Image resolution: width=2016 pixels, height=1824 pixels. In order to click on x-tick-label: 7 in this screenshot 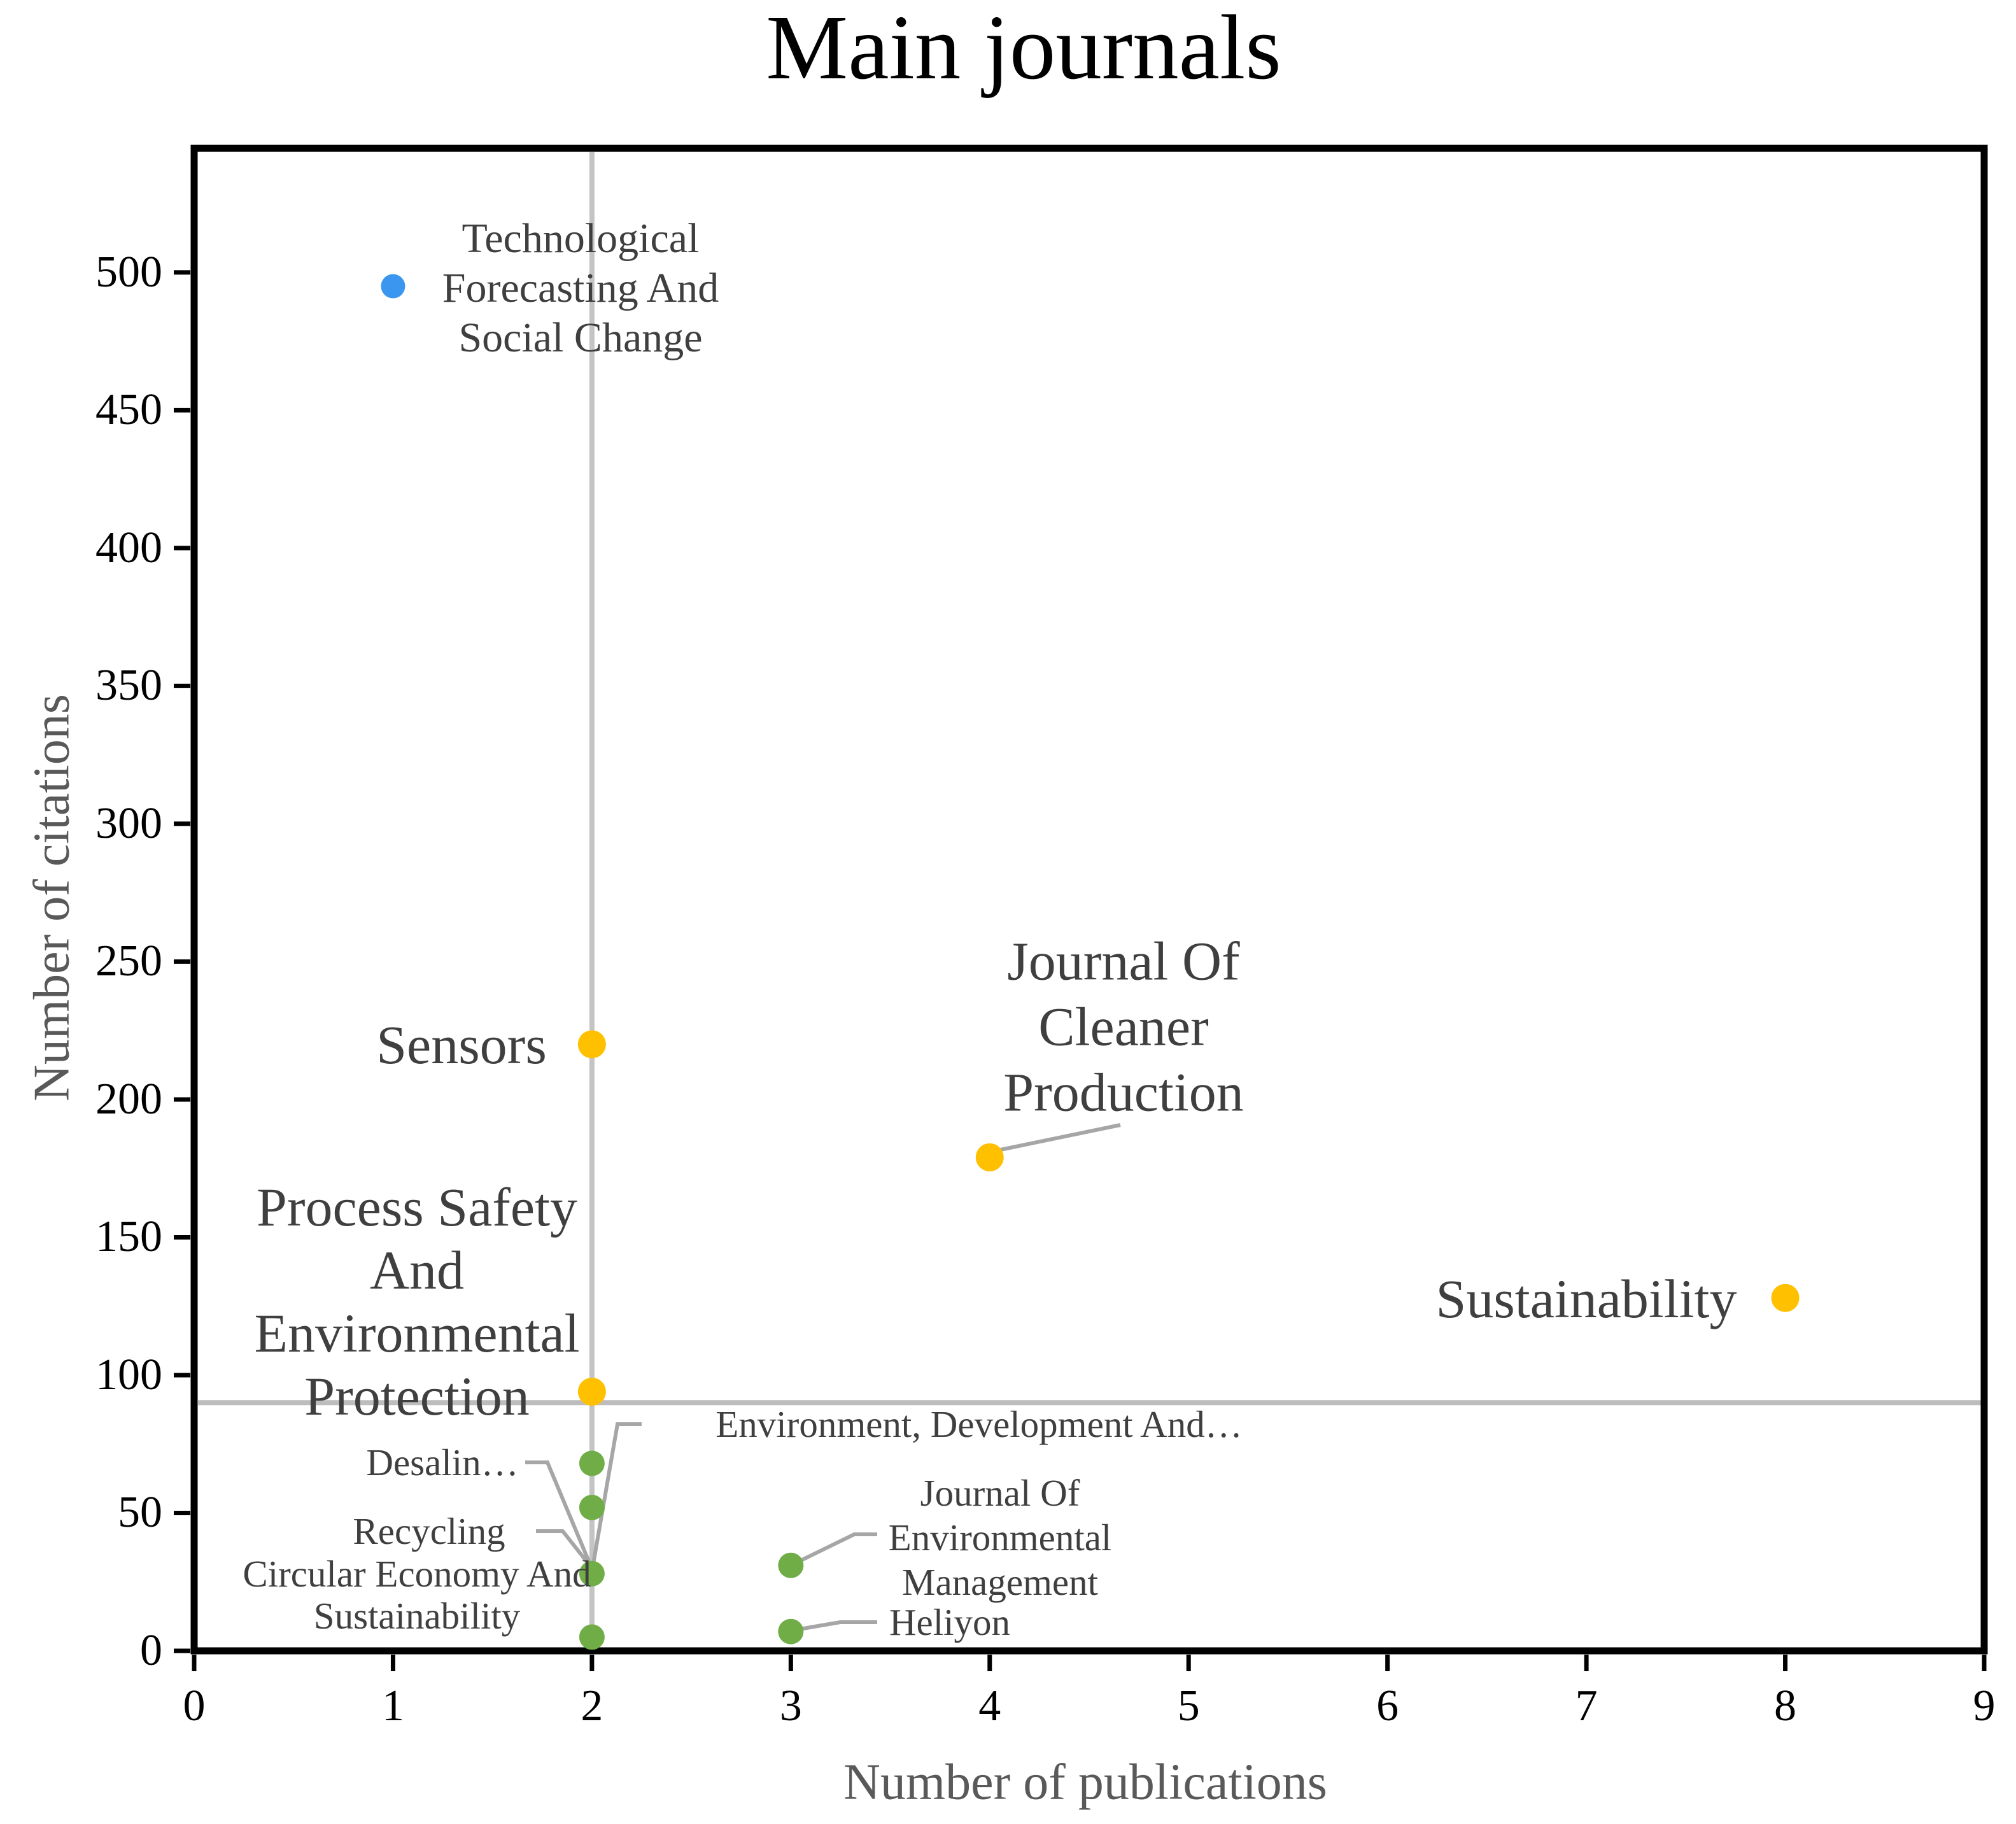, I will do `click(1586, 1705)`.